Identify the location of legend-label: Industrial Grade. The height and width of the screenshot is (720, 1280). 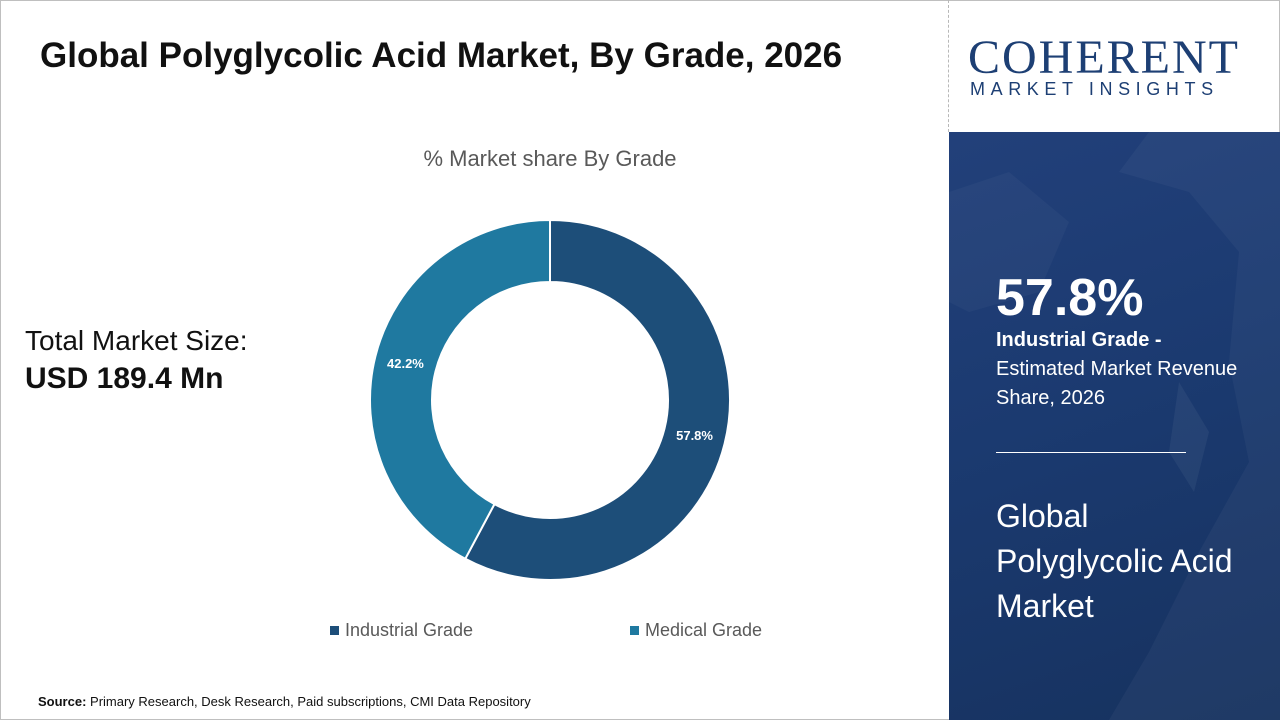
(409, 630).